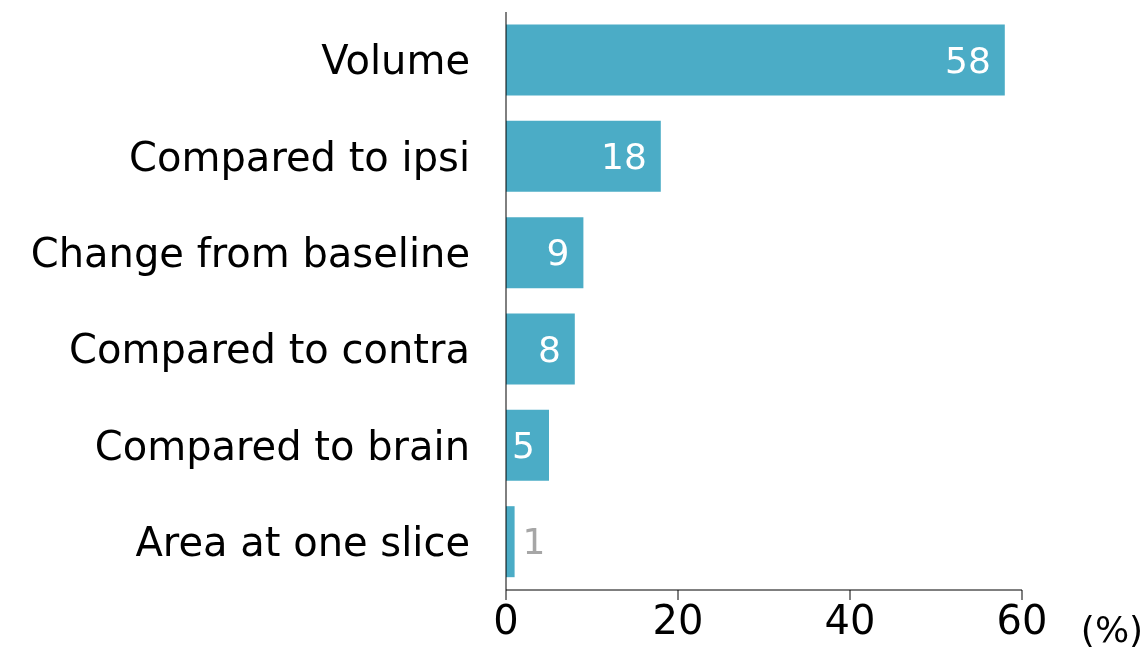  Describe the element at coordinates (269, 349) in the screenshot. I see `y-tick-label: Compared to contra` at that location.